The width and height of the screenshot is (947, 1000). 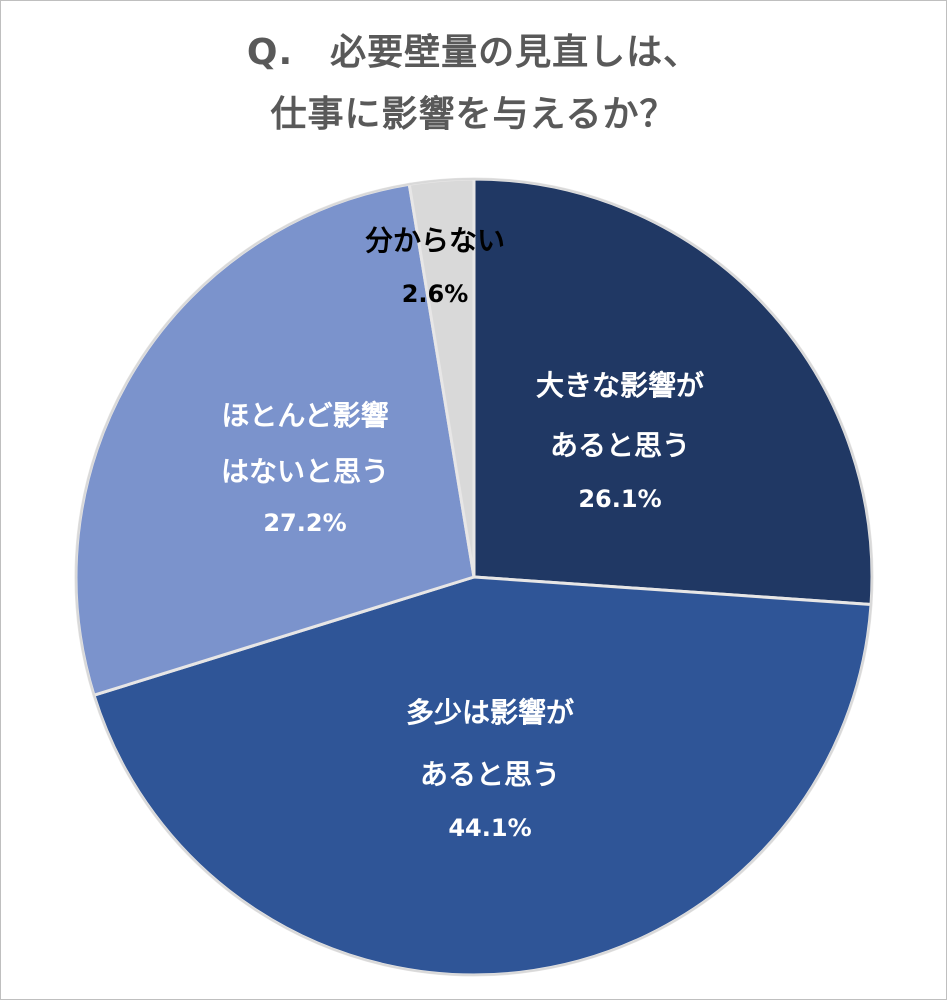 I want to click on slice-label-2-line-0: ほとんど影響, so click(x=304, y=415).